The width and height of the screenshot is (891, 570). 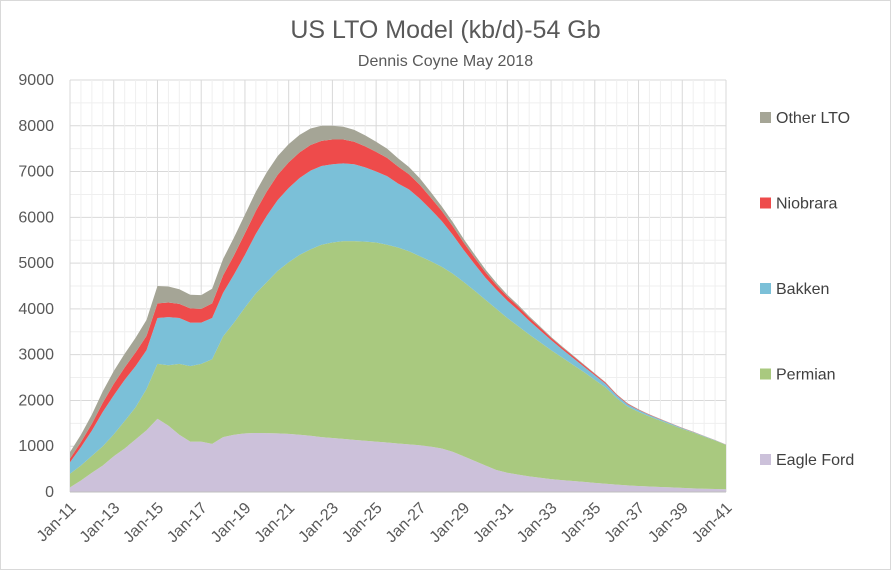 What do you see at coordinates (581, 523) in the screenshot?
I see `x-tick-label: Jan-35` at bounding box center [581, 523].